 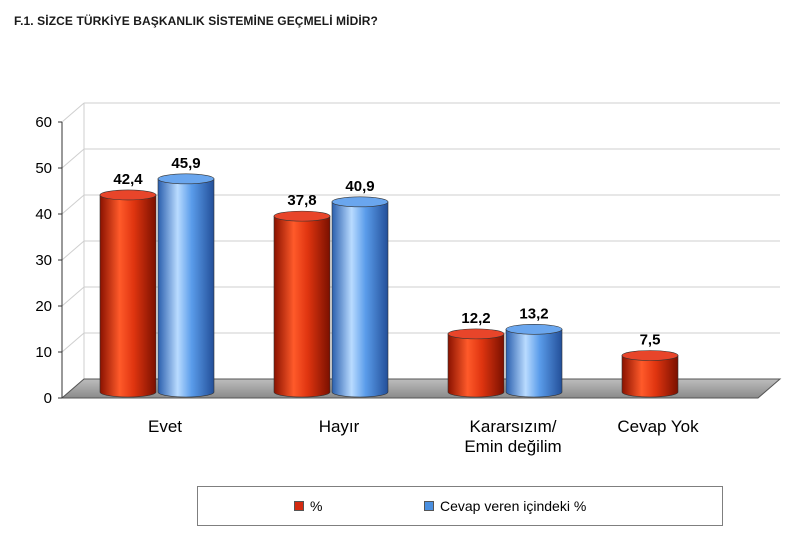 What do you see at coordinates (43, 214) in the screenshot?
I see `y-tick-label: 40` at bounding box center [43, 214].